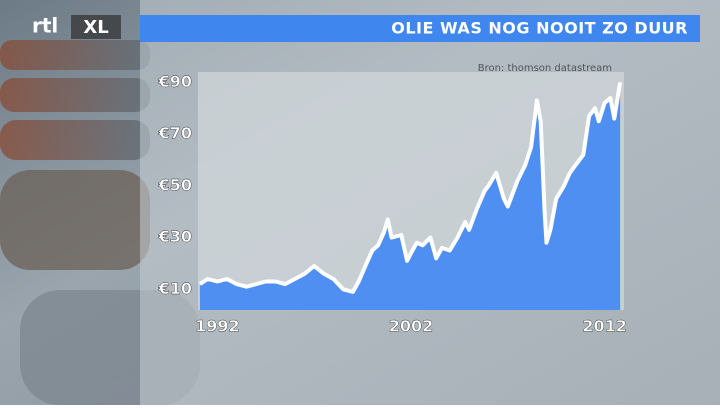  I want to click on x-tick-label: 1992, so click(217, 326).